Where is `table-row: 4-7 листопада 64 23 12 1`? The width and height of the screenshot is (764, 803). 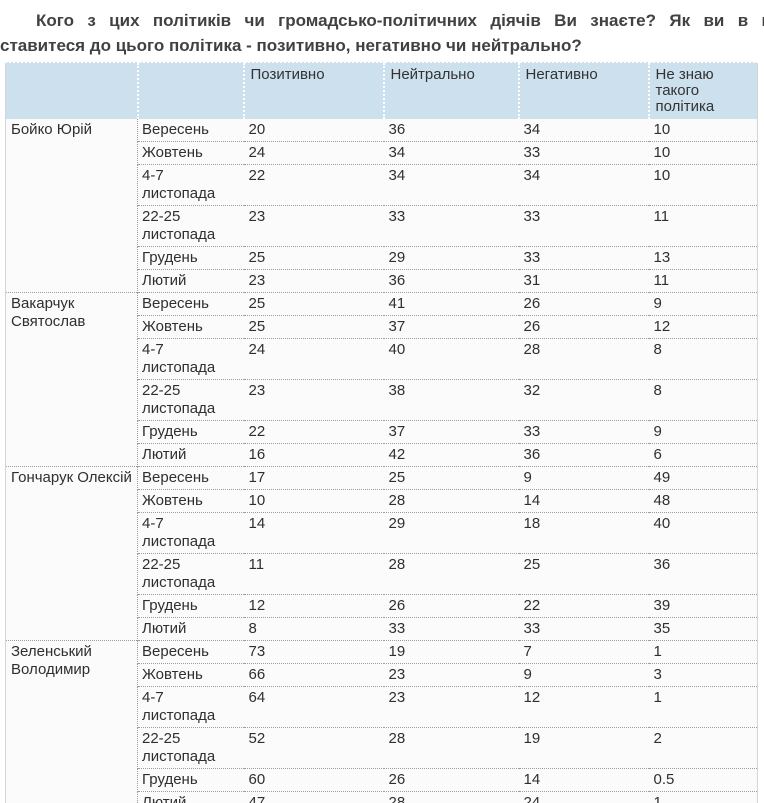
table-row: 4-7 листопада 64 23 12 1 is located at coordinates (382, 707).